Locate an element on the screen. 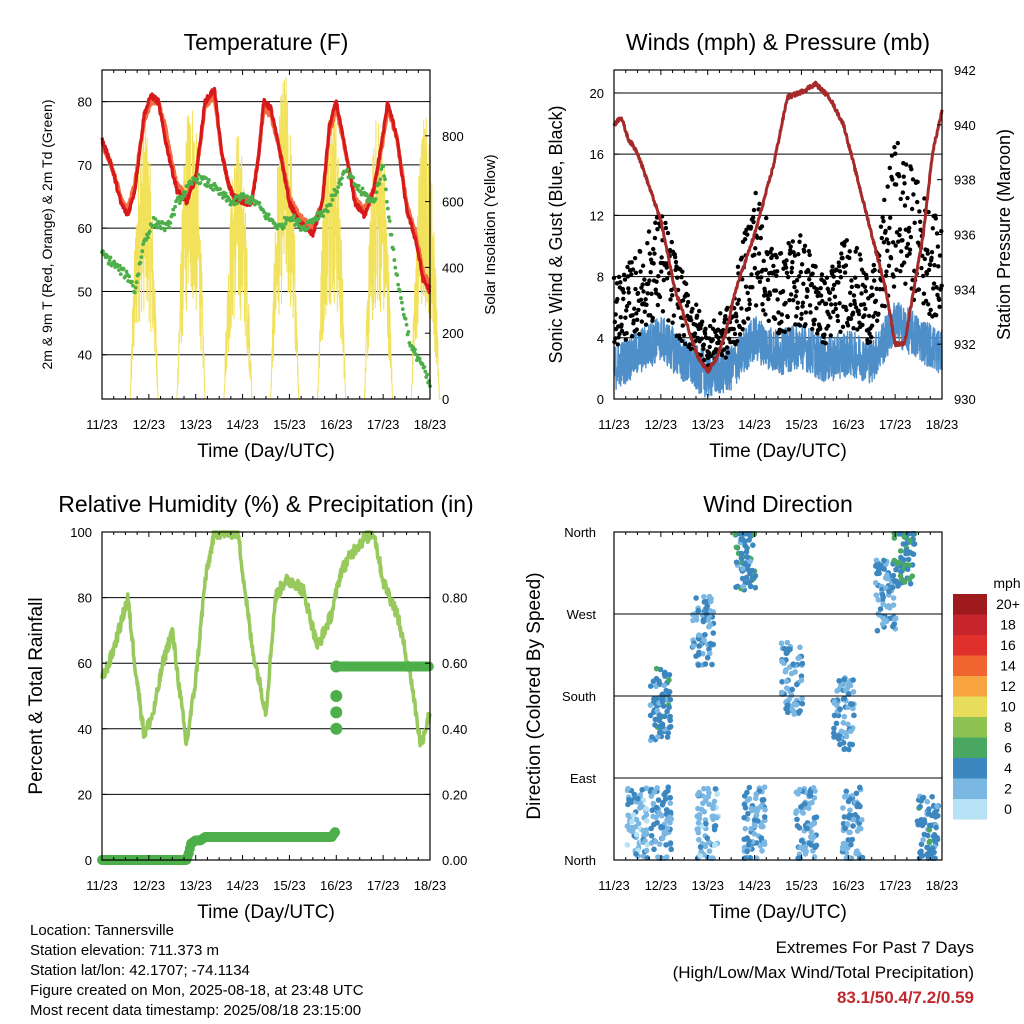  x-tick-label: 18/23 is located at coordinates (430, 424).